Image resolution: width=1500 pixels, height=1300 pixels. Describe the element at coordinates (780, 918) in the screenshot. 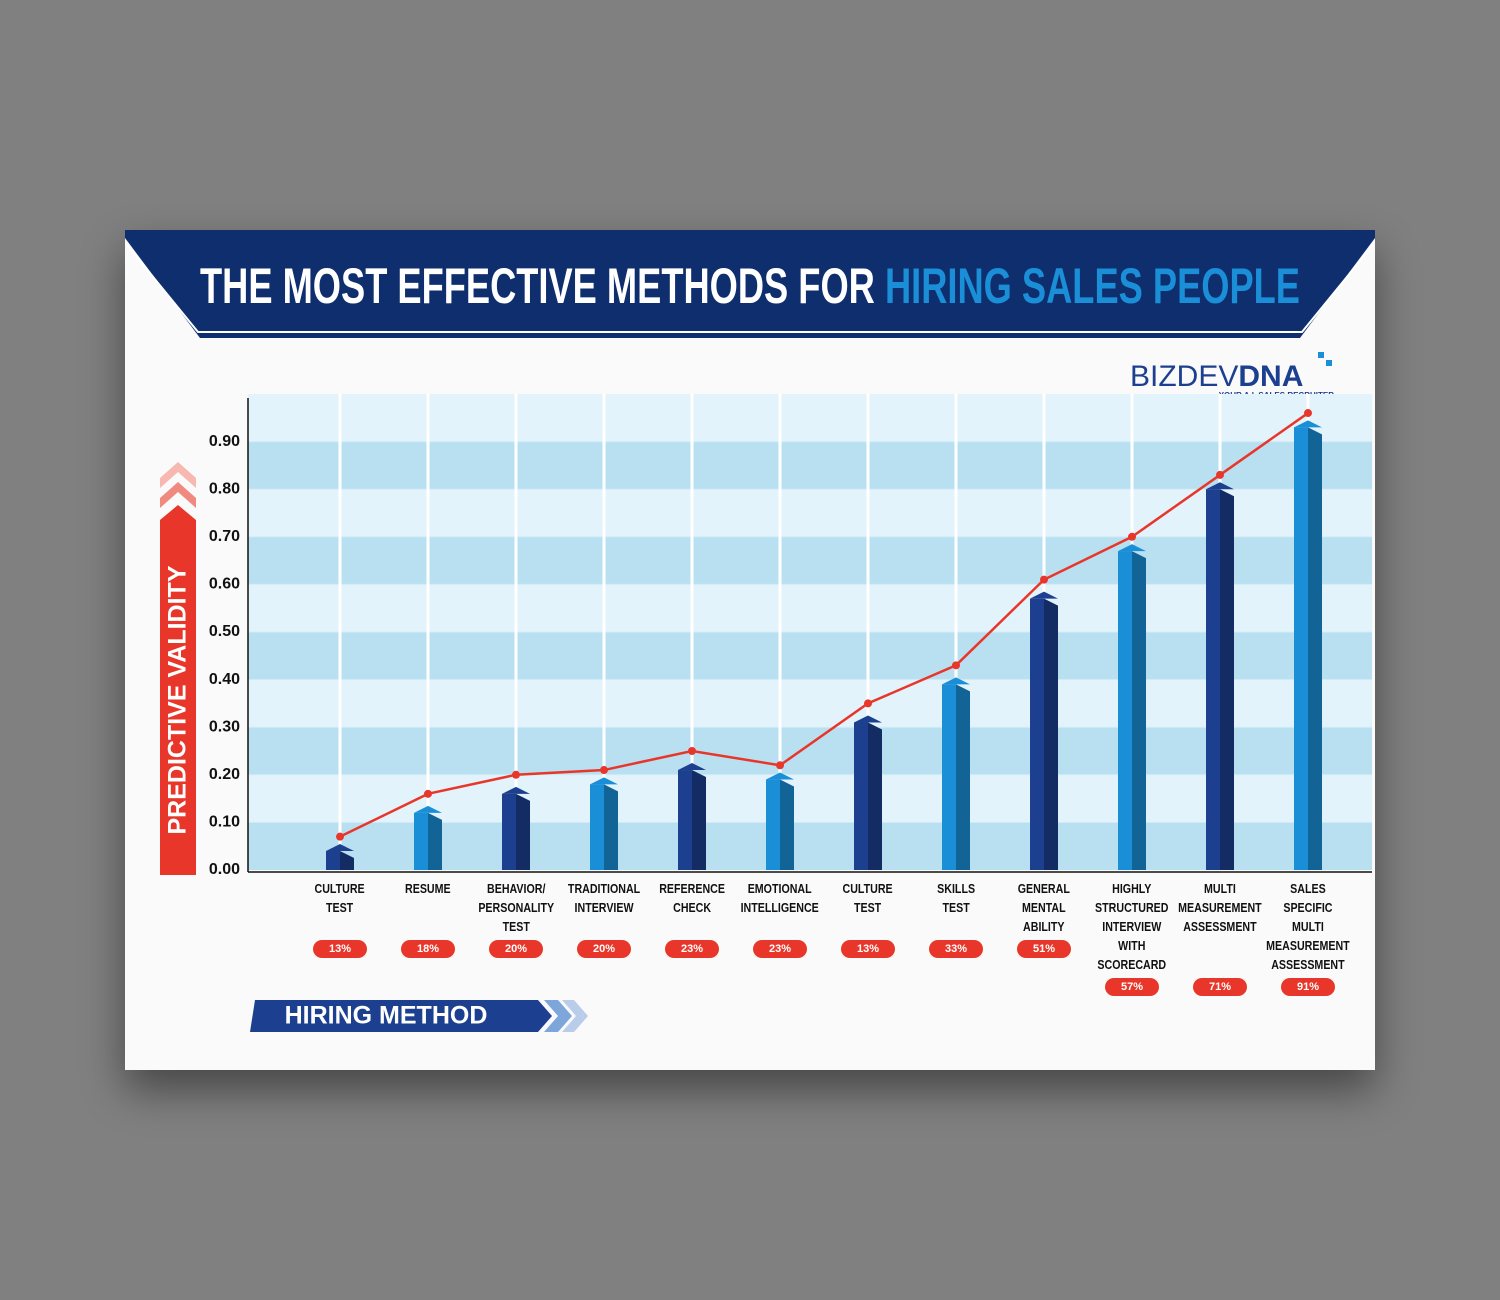

I see `category: EMOTIONAL INTELLIGENCE 23%` at that location.